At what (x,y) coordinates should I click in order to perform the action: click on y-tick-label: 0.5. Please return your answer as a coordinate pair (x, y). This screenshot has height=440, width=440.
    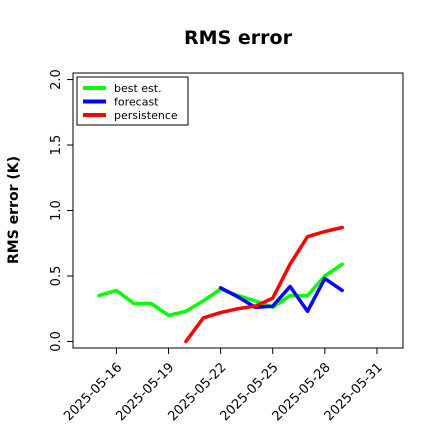
    Looking at the image, I should click on (56, 276).